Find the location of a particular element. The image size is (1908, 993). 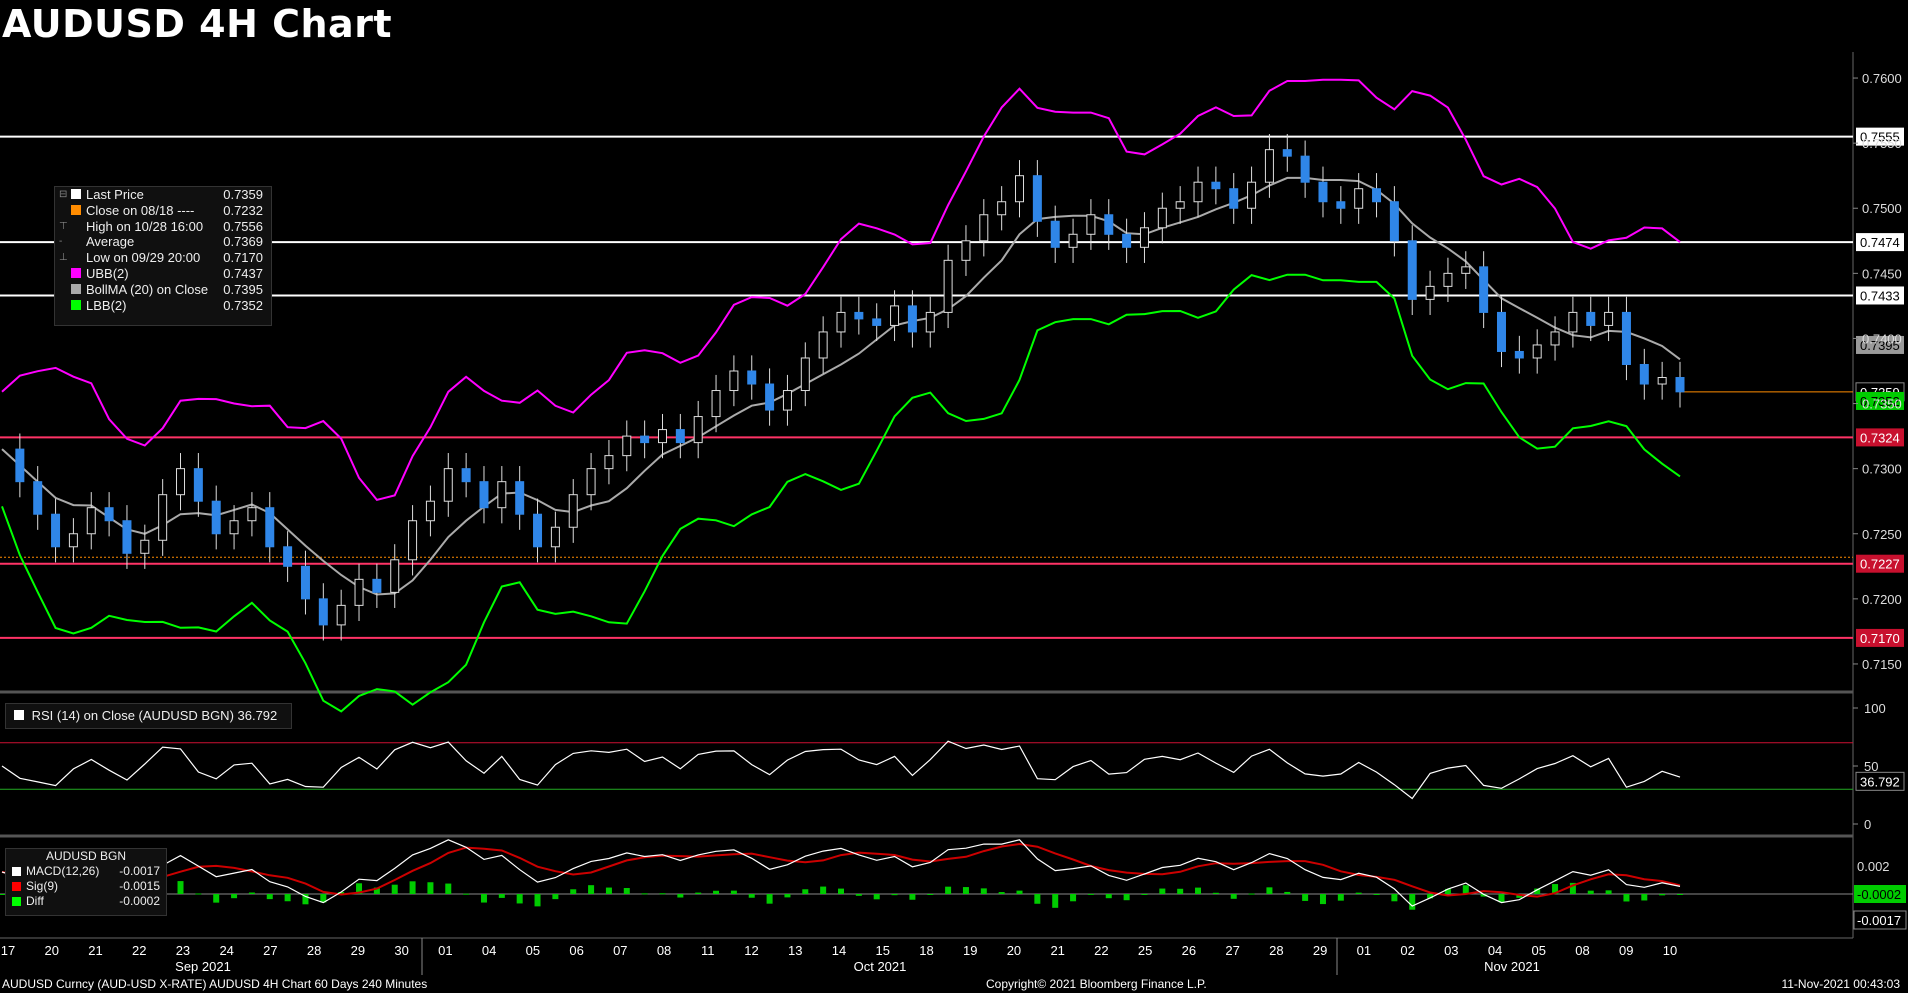

level-tag-label: 0.7433 is located at coordinates (1880, 295).